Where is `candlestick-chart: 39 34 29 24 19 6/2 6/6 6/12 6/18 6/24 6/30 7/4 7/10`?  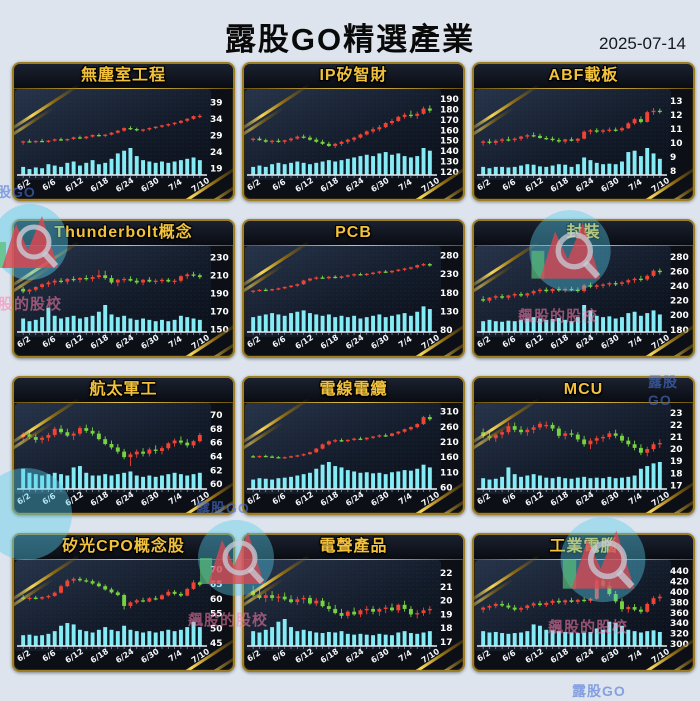 candlestick-chart: 39 34 29 24 19 6/2 6/6 6/12 6/18 6/24 6/30 7/4 7/10 is located at coordinates (123, 141).